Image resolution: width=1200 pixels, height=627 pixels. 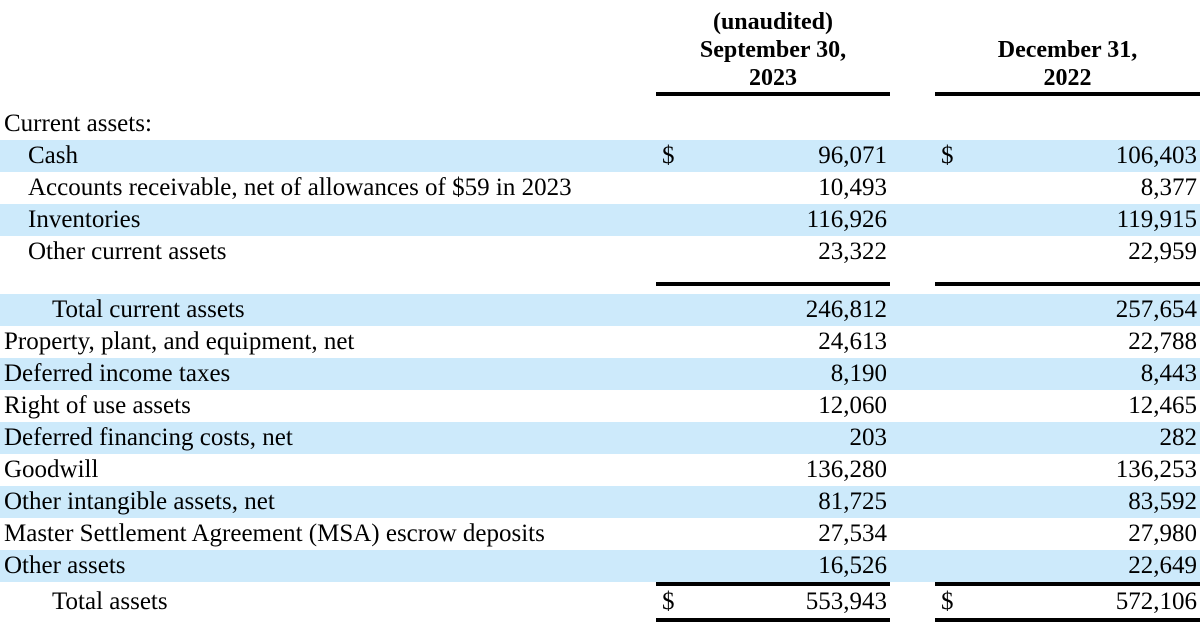 I want to click on value-cell-2023: 12,060, so click(x=773, y=406).